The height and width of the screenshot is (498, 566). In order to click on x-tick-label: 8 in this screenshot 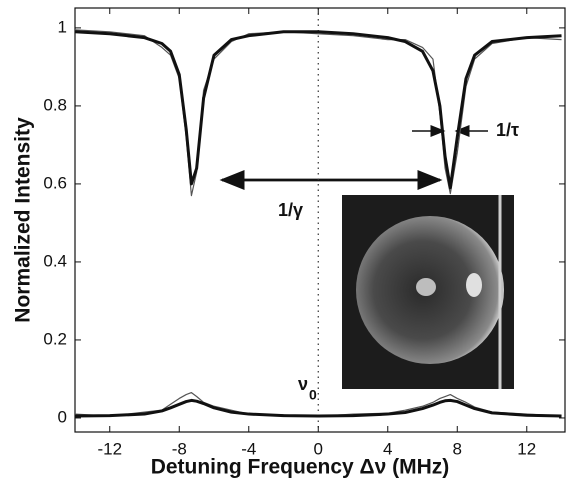, I will do `click(457, 448)`.